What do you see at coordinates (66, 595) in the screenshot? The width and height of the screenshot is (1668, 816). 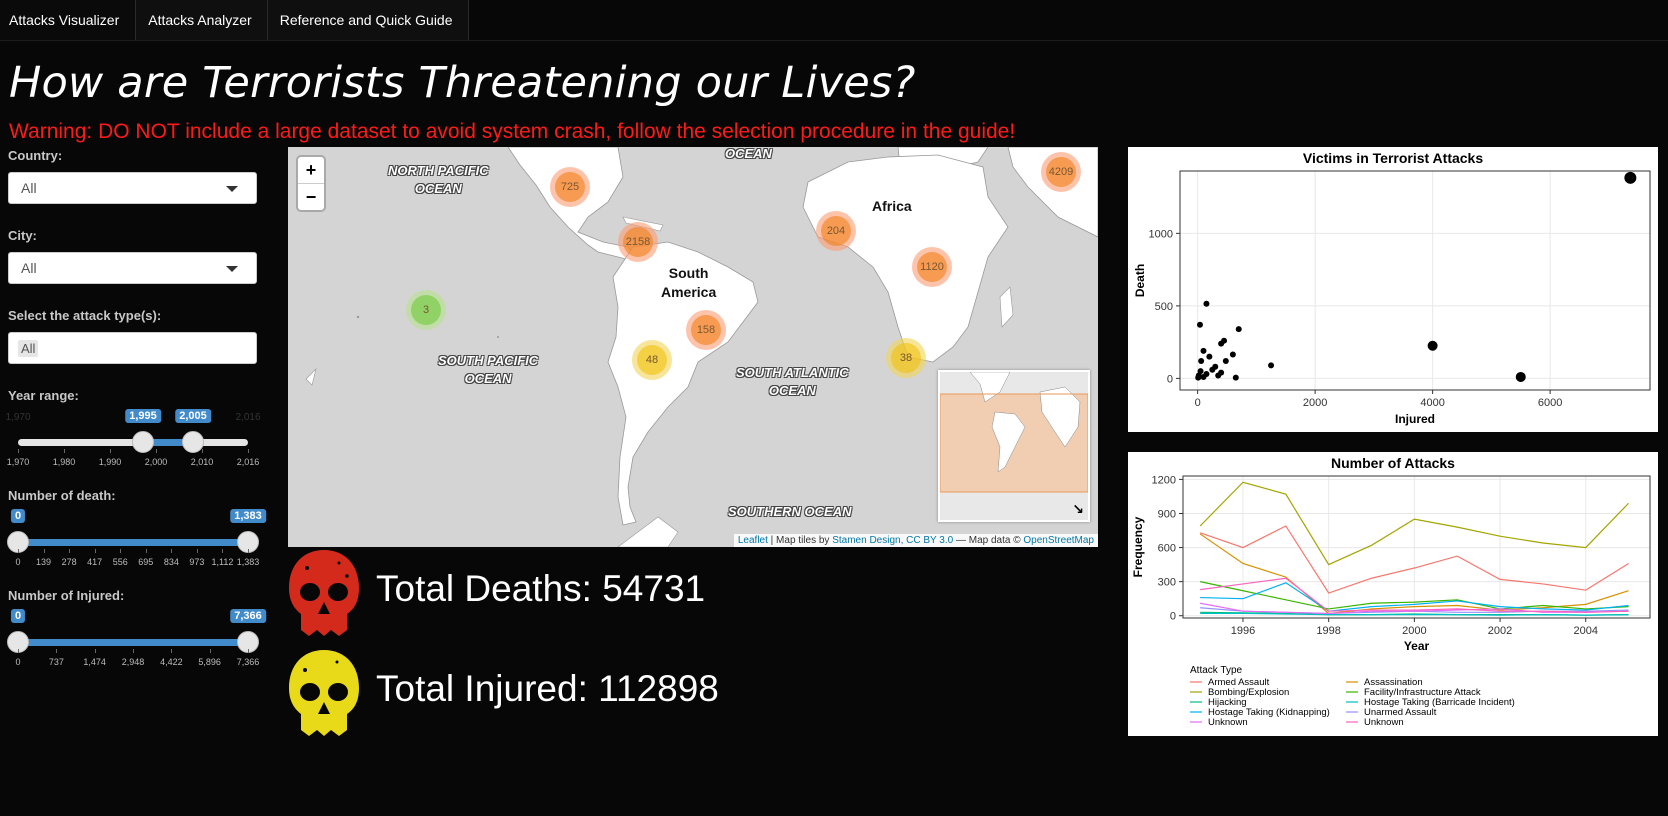 I see `injured-range-label: Number of Injured:` at bounding box center [66, 595].